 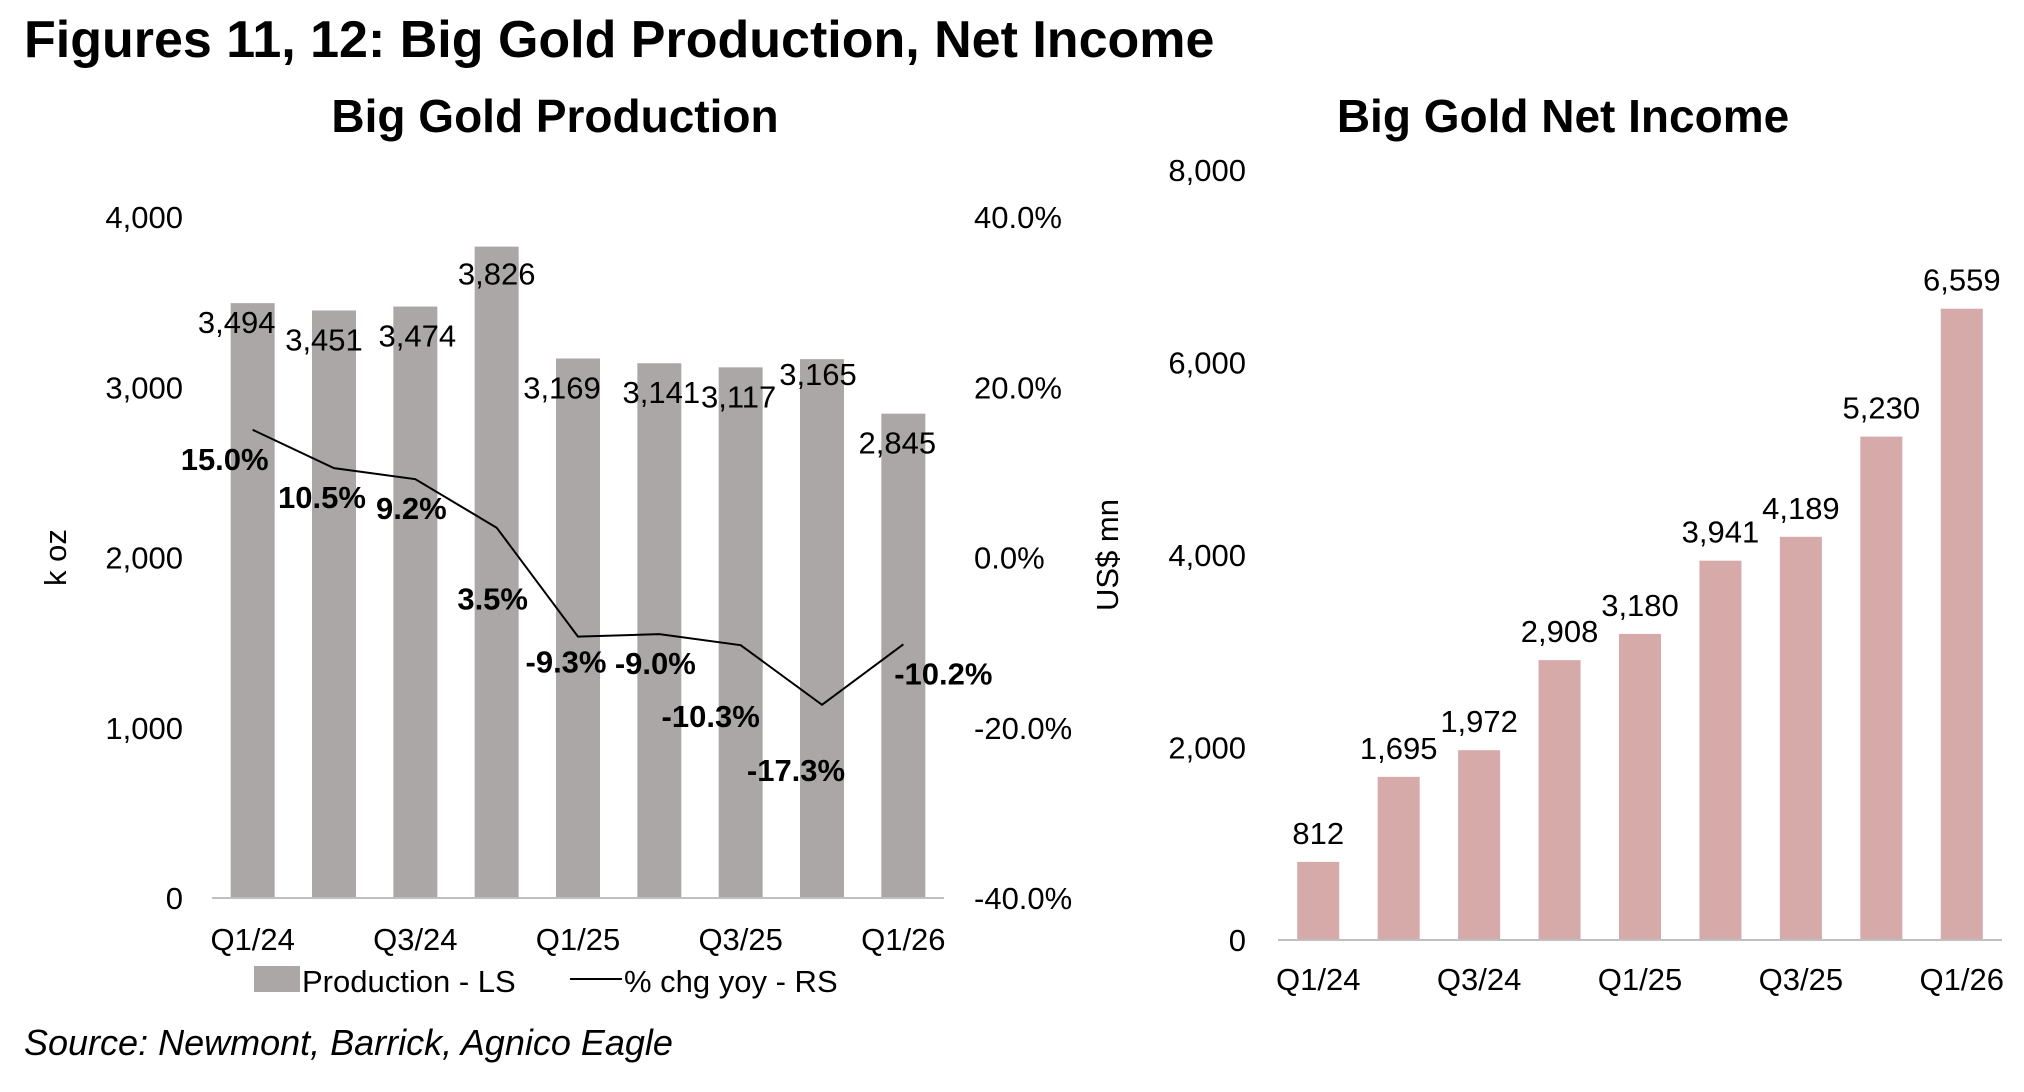 What do you see at coordinates (1023, 898) in the screenshot?
I see `production-y2-tick-label: -40.0%` at bounding box center [1023, 898].